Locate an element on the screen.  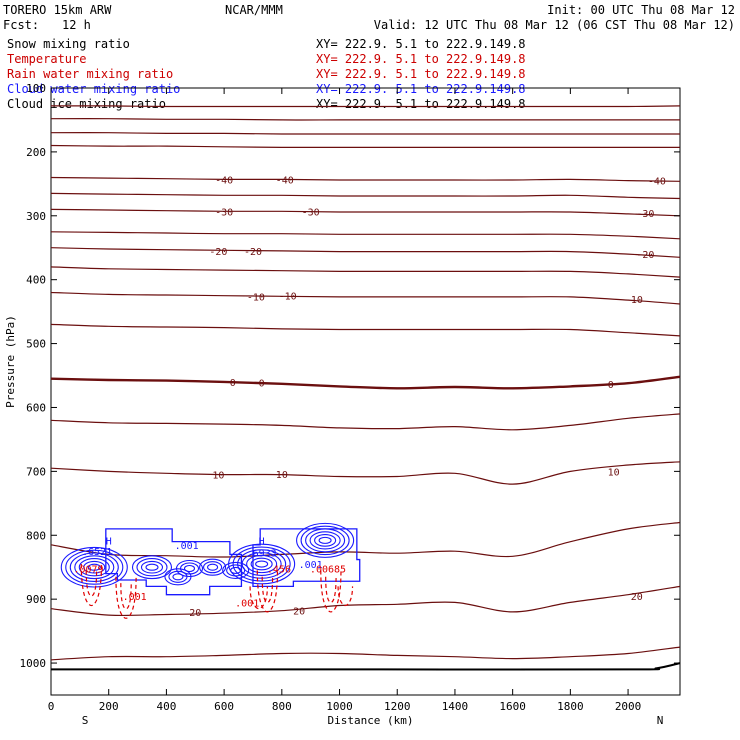
contour-label: .6521 is located at coordinates (97, 552).